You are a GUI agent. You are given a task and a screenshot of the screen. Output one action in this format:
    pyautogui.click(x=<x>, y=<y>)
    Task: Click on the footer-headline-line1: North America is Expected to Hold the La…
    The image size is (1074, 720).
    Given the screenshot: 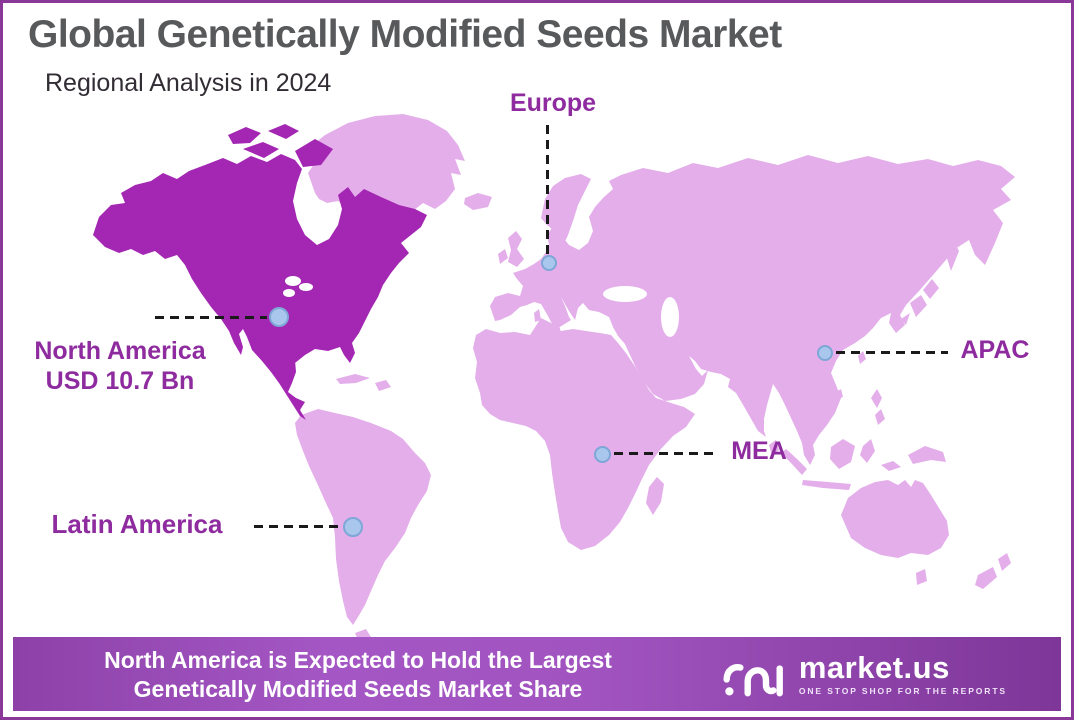 What is the action you would take?
    pyautogui.click(x=358, y=660)
    